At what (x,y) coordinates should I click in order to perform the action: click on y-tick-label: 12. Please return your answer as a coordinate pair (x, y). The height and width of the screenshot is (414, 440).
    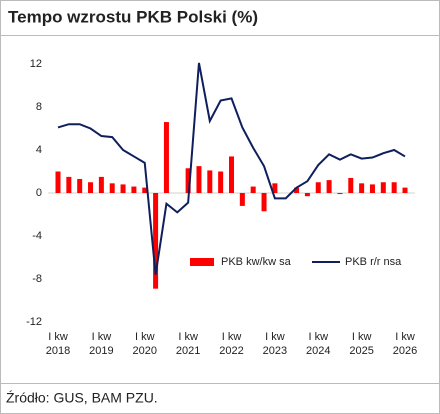
    Looking at the image, I should click on (36, 64).